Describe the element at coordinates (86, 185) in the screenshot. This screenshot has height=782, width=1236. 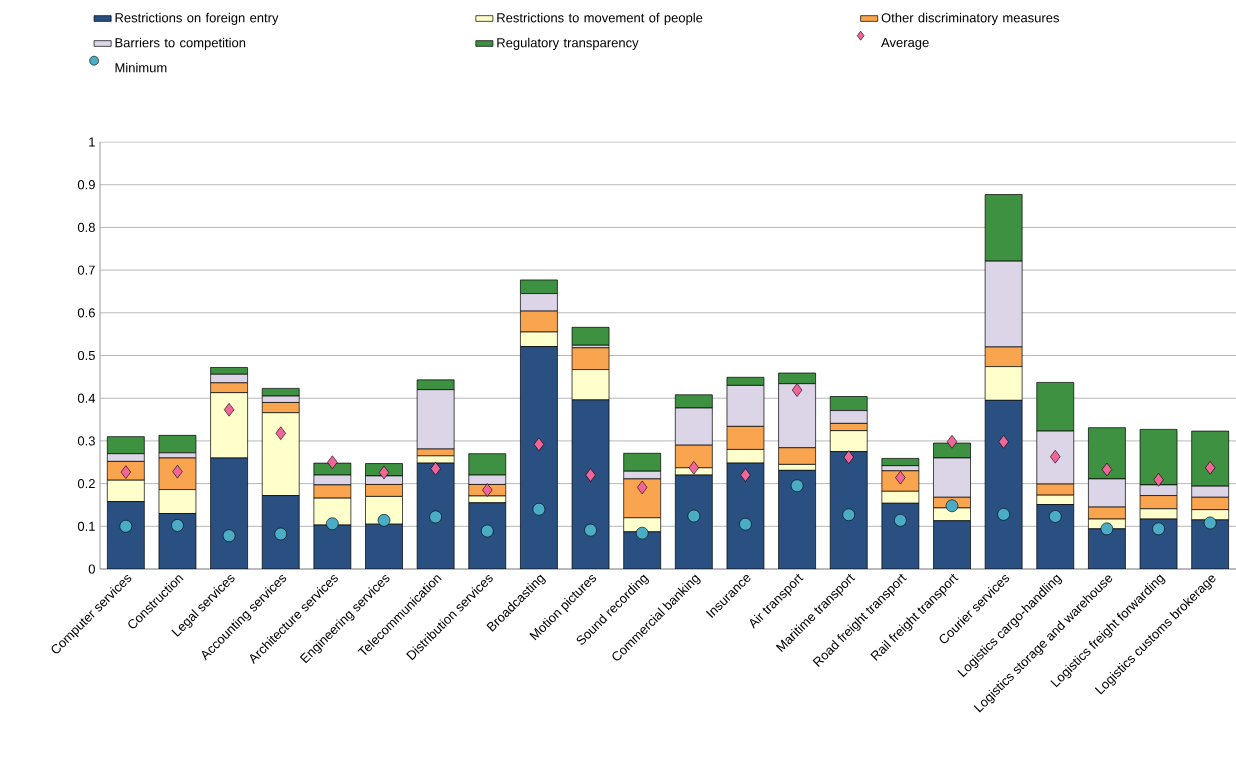
I see `y-tick-label: 0.9` at that location.